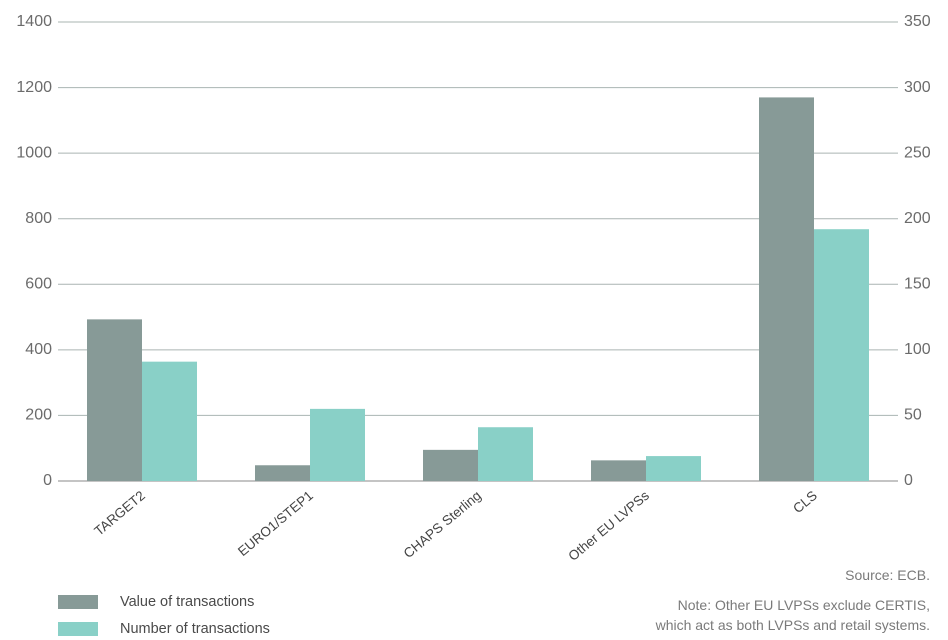  I want to click on left-axis-ticks: 0 200 400 600 800 1000 1200 1400, so click(34, 251).